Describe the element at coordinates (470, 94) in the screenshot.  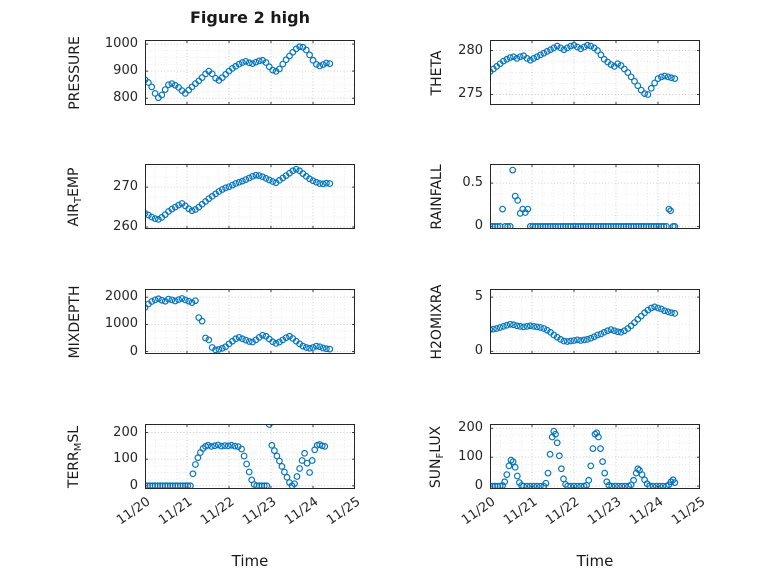
I see `y-tick-label: 275` at that location.